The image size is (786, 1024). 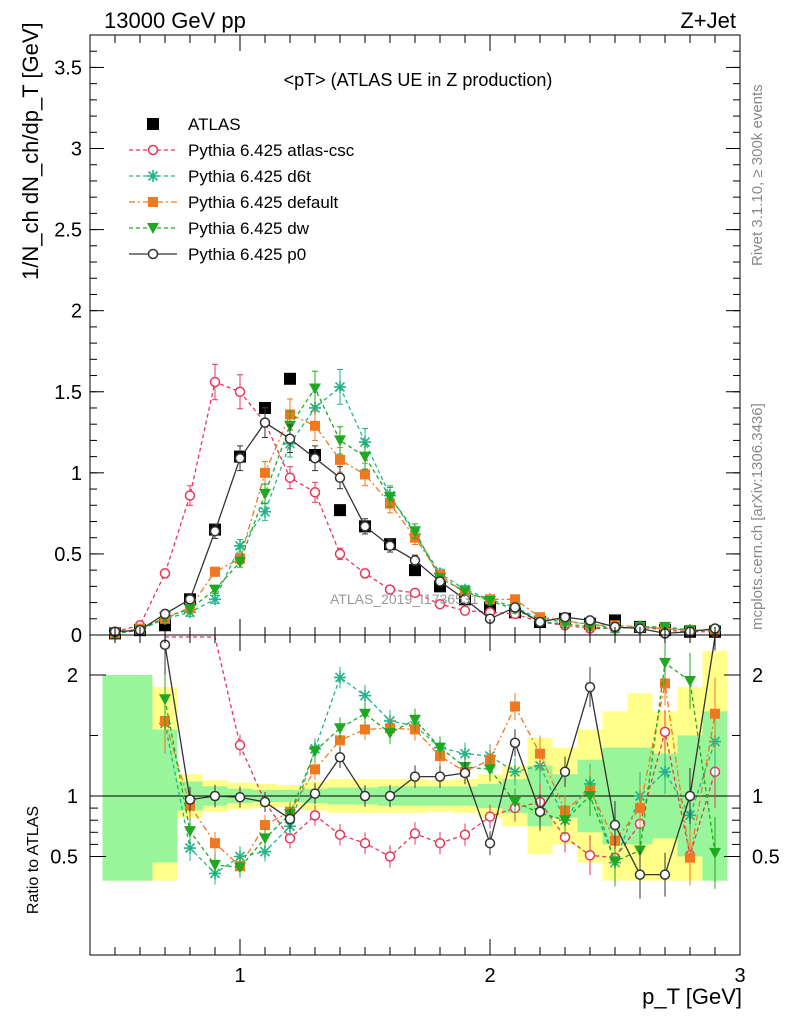 I want to click on watermark: ATLAS_2019_I1736531, so click(x=404, y=599).